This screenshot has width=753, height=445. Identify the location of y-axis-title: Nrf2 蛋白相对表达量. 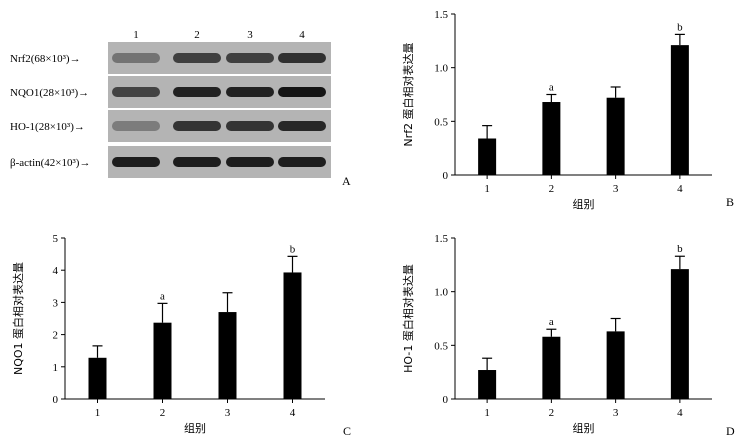
(408, 94).